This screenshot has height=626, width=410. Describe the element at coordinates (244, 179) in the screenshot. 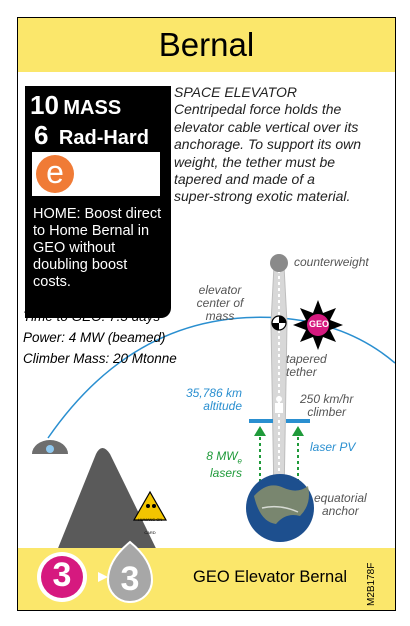

I see `description-line: tapered and made of a` at that location.